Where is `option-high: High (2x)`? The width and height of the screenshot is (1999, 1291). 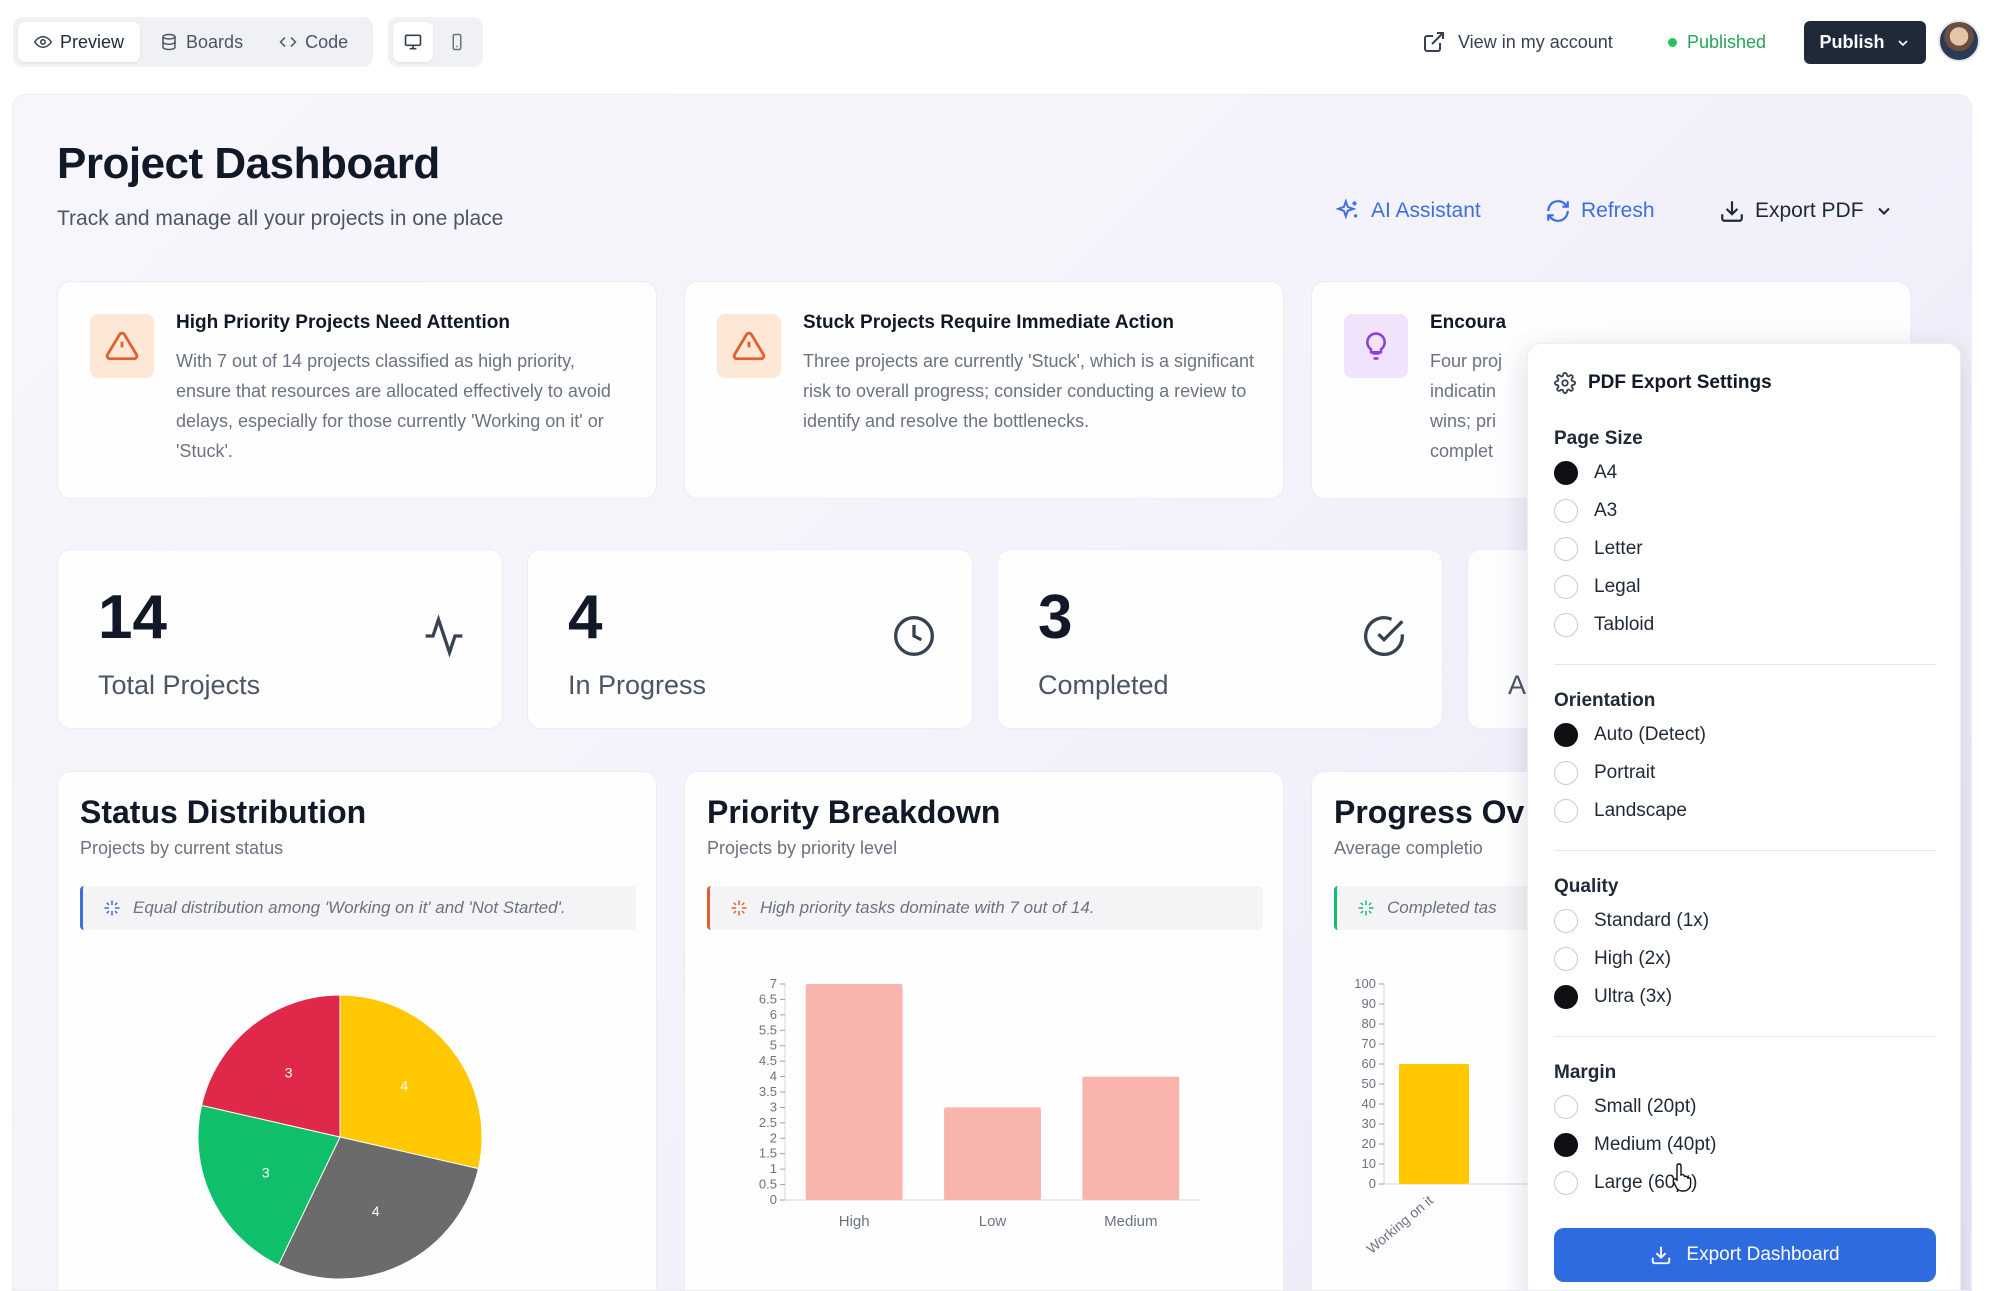 option-high: High (2x) is located at coordinates (1612, 959).